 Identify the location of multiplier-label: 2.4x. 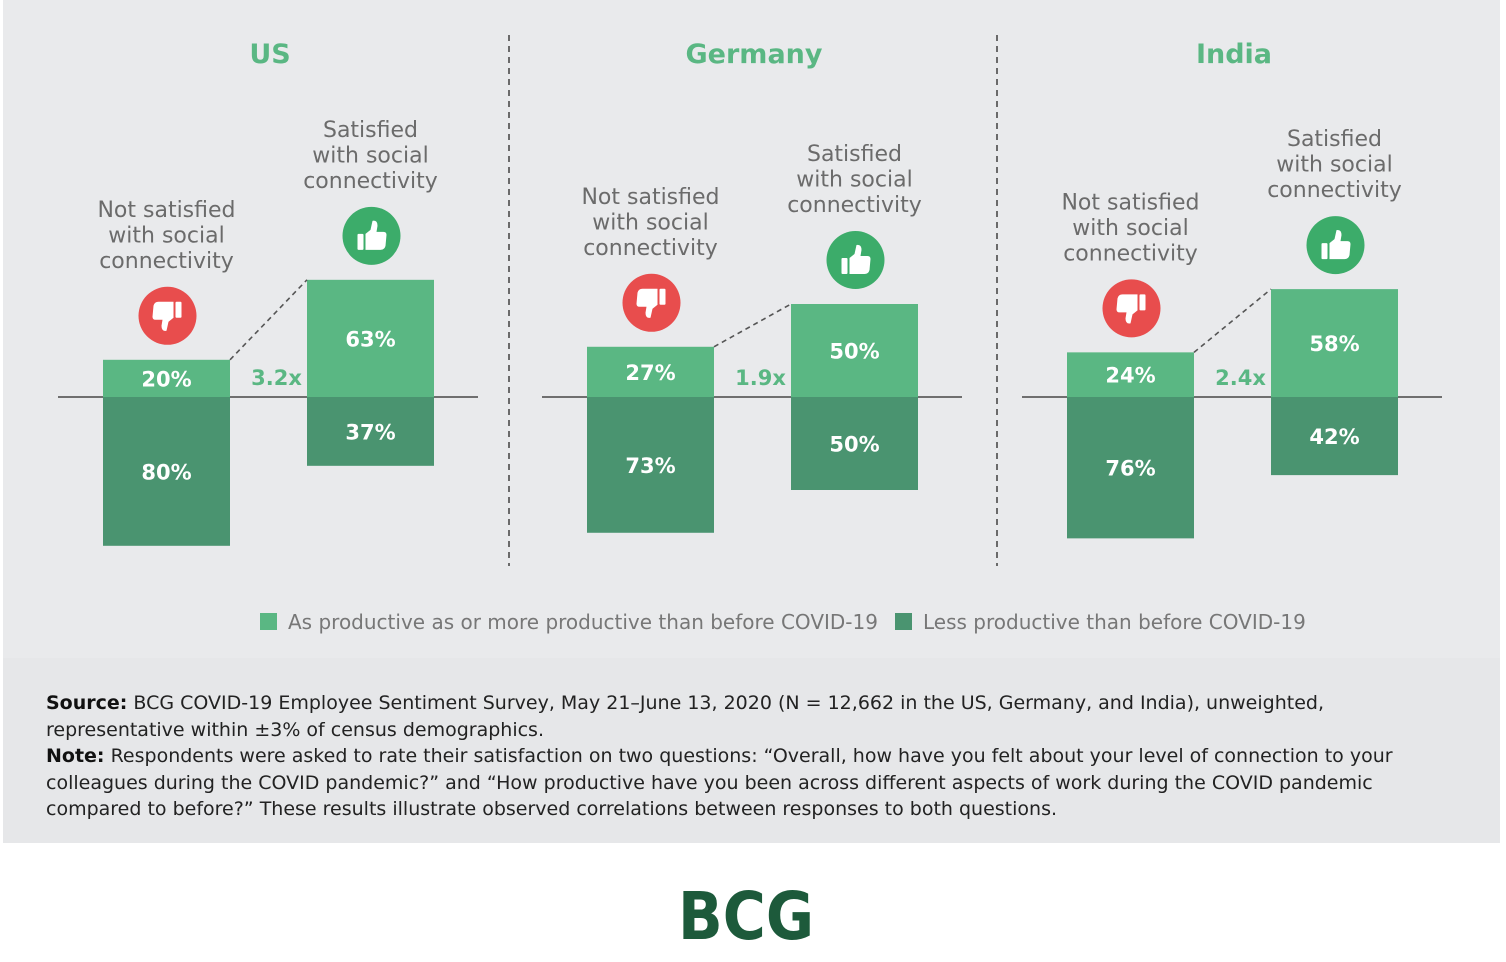
(1240, 378).